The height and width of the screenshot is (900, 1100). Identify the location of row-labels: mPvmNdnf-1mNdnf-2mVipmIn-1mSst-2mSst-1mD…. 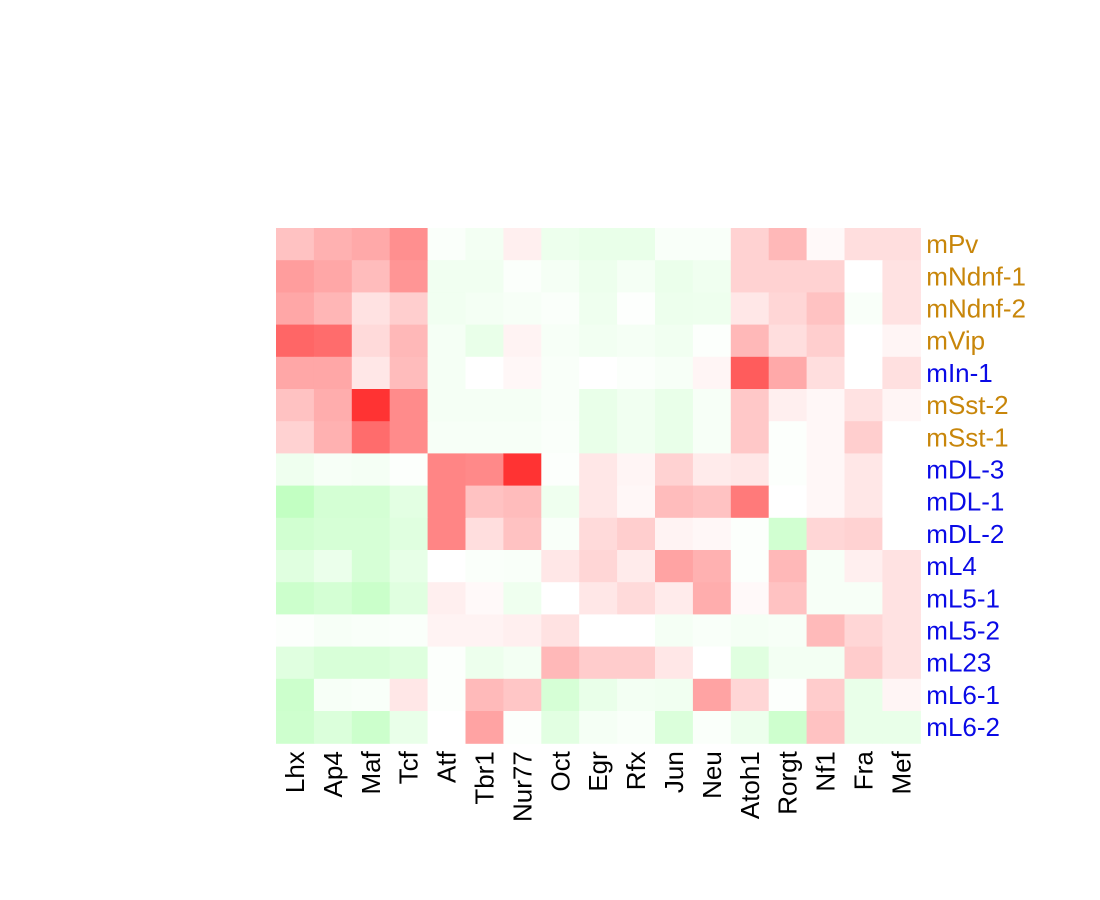
(976, 485).